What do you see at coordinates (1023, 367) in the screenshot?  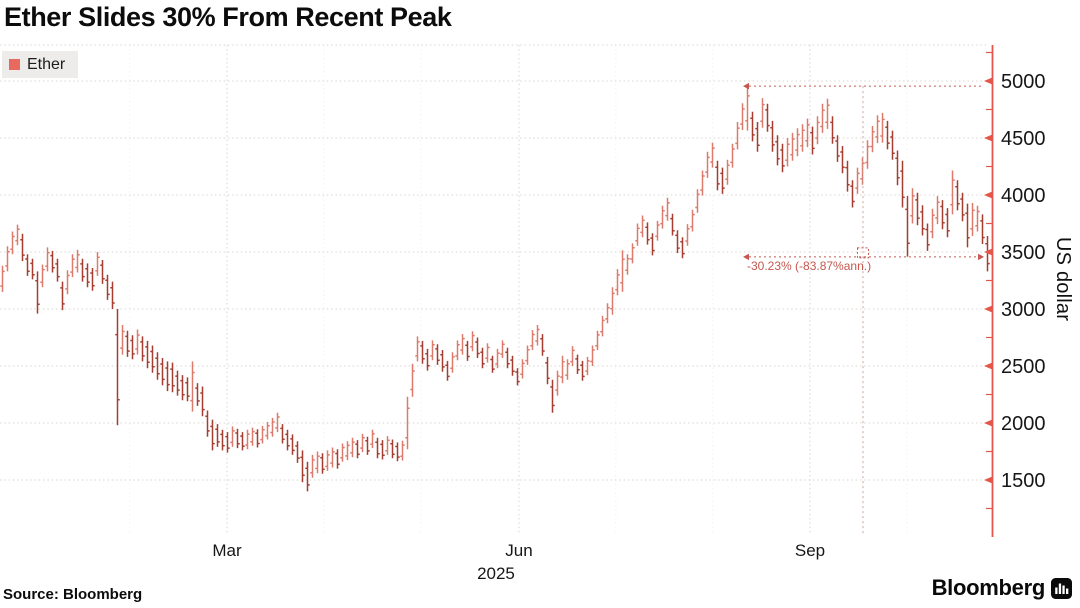 I see `y-tick-label: 2500` at bounding box center [1023, 367].